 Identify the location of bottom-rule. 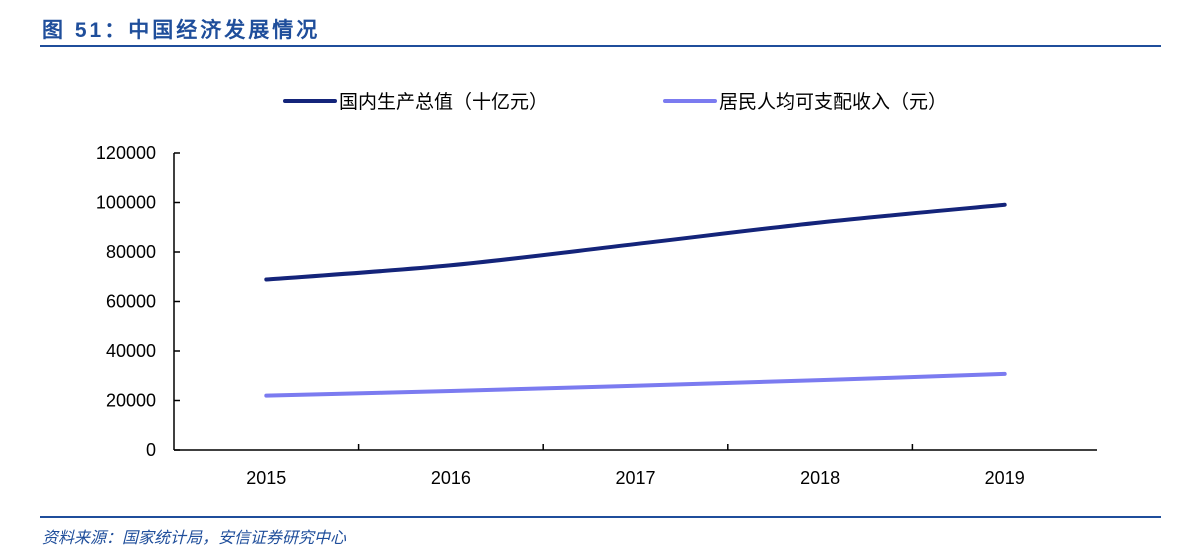
(600, 517).